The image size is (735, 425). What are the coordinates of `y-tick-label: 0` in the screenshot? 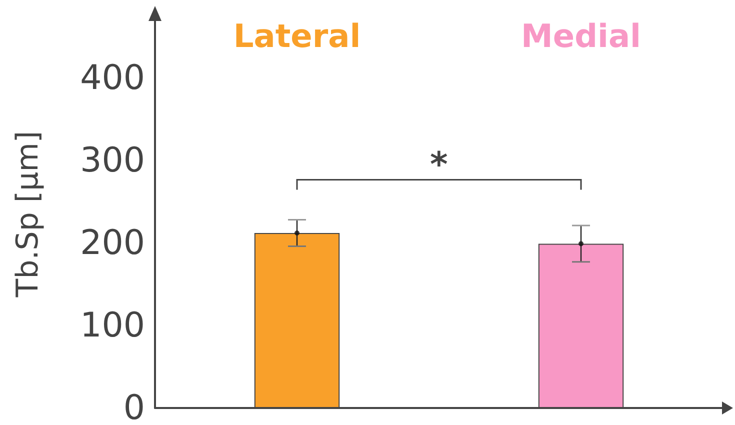 It's located at (134, 406).